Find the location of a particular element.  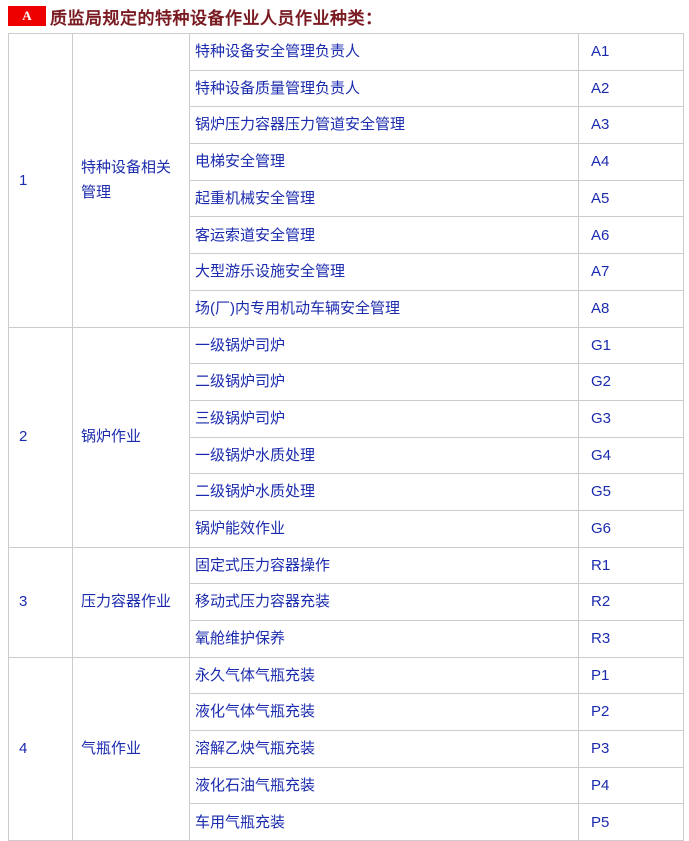

section-badge: A is located at coordinates (27, 16).